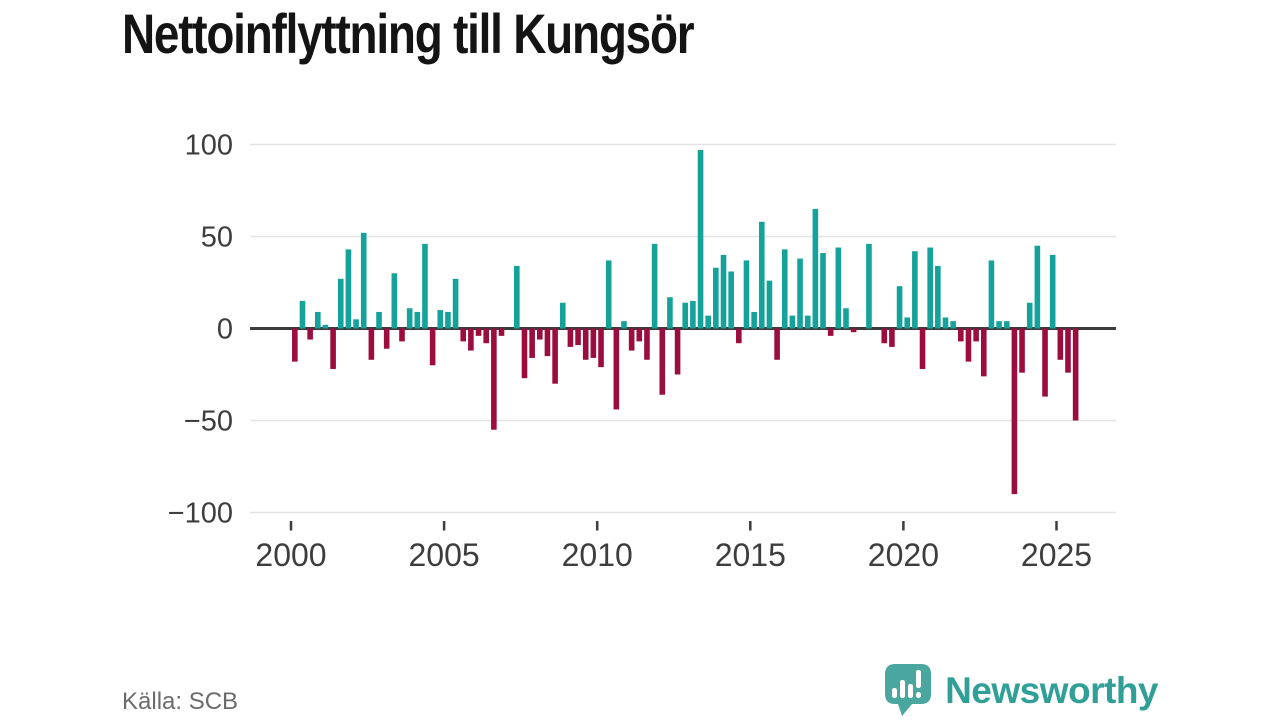 Image resolution: width=1280 pixels, height=720 pixels. Describe the element at coordinates (379, 320) in the screenshot. I see `bar-2002-q4` at that location.